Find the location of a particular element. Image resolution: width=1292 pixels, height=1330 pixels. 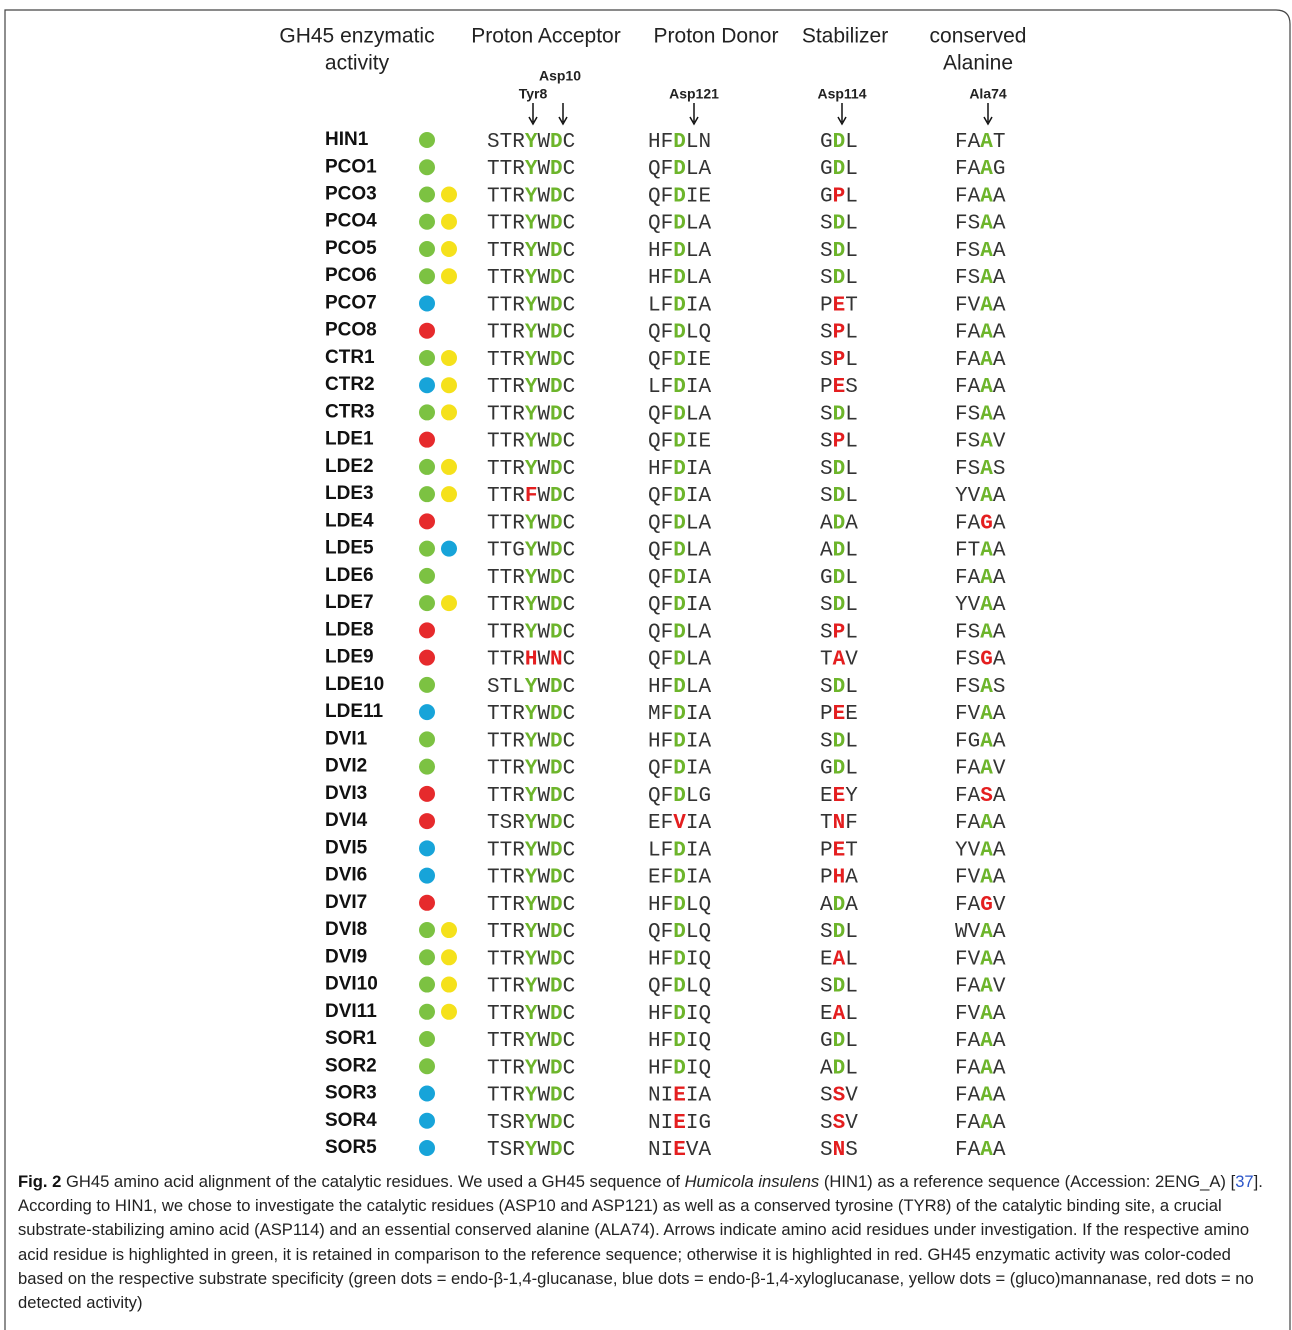

caption-label: Fig. 2 is located at coordinates (40, 1181).